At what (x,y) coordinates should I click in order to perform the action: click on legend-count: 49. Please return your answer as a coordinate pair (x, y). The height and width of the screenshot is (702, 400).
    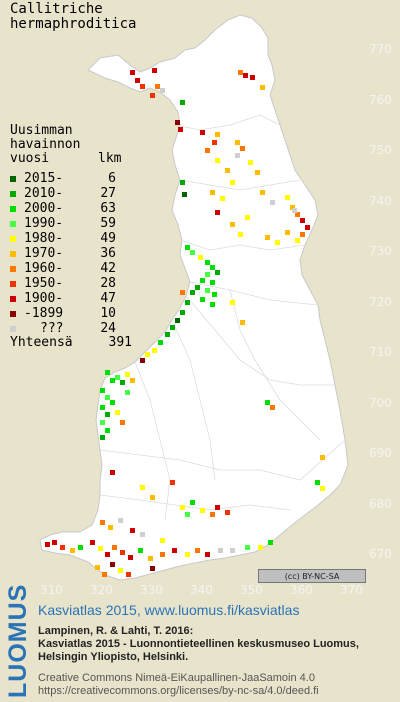
    Looking at the image, I should click on (108, 238).